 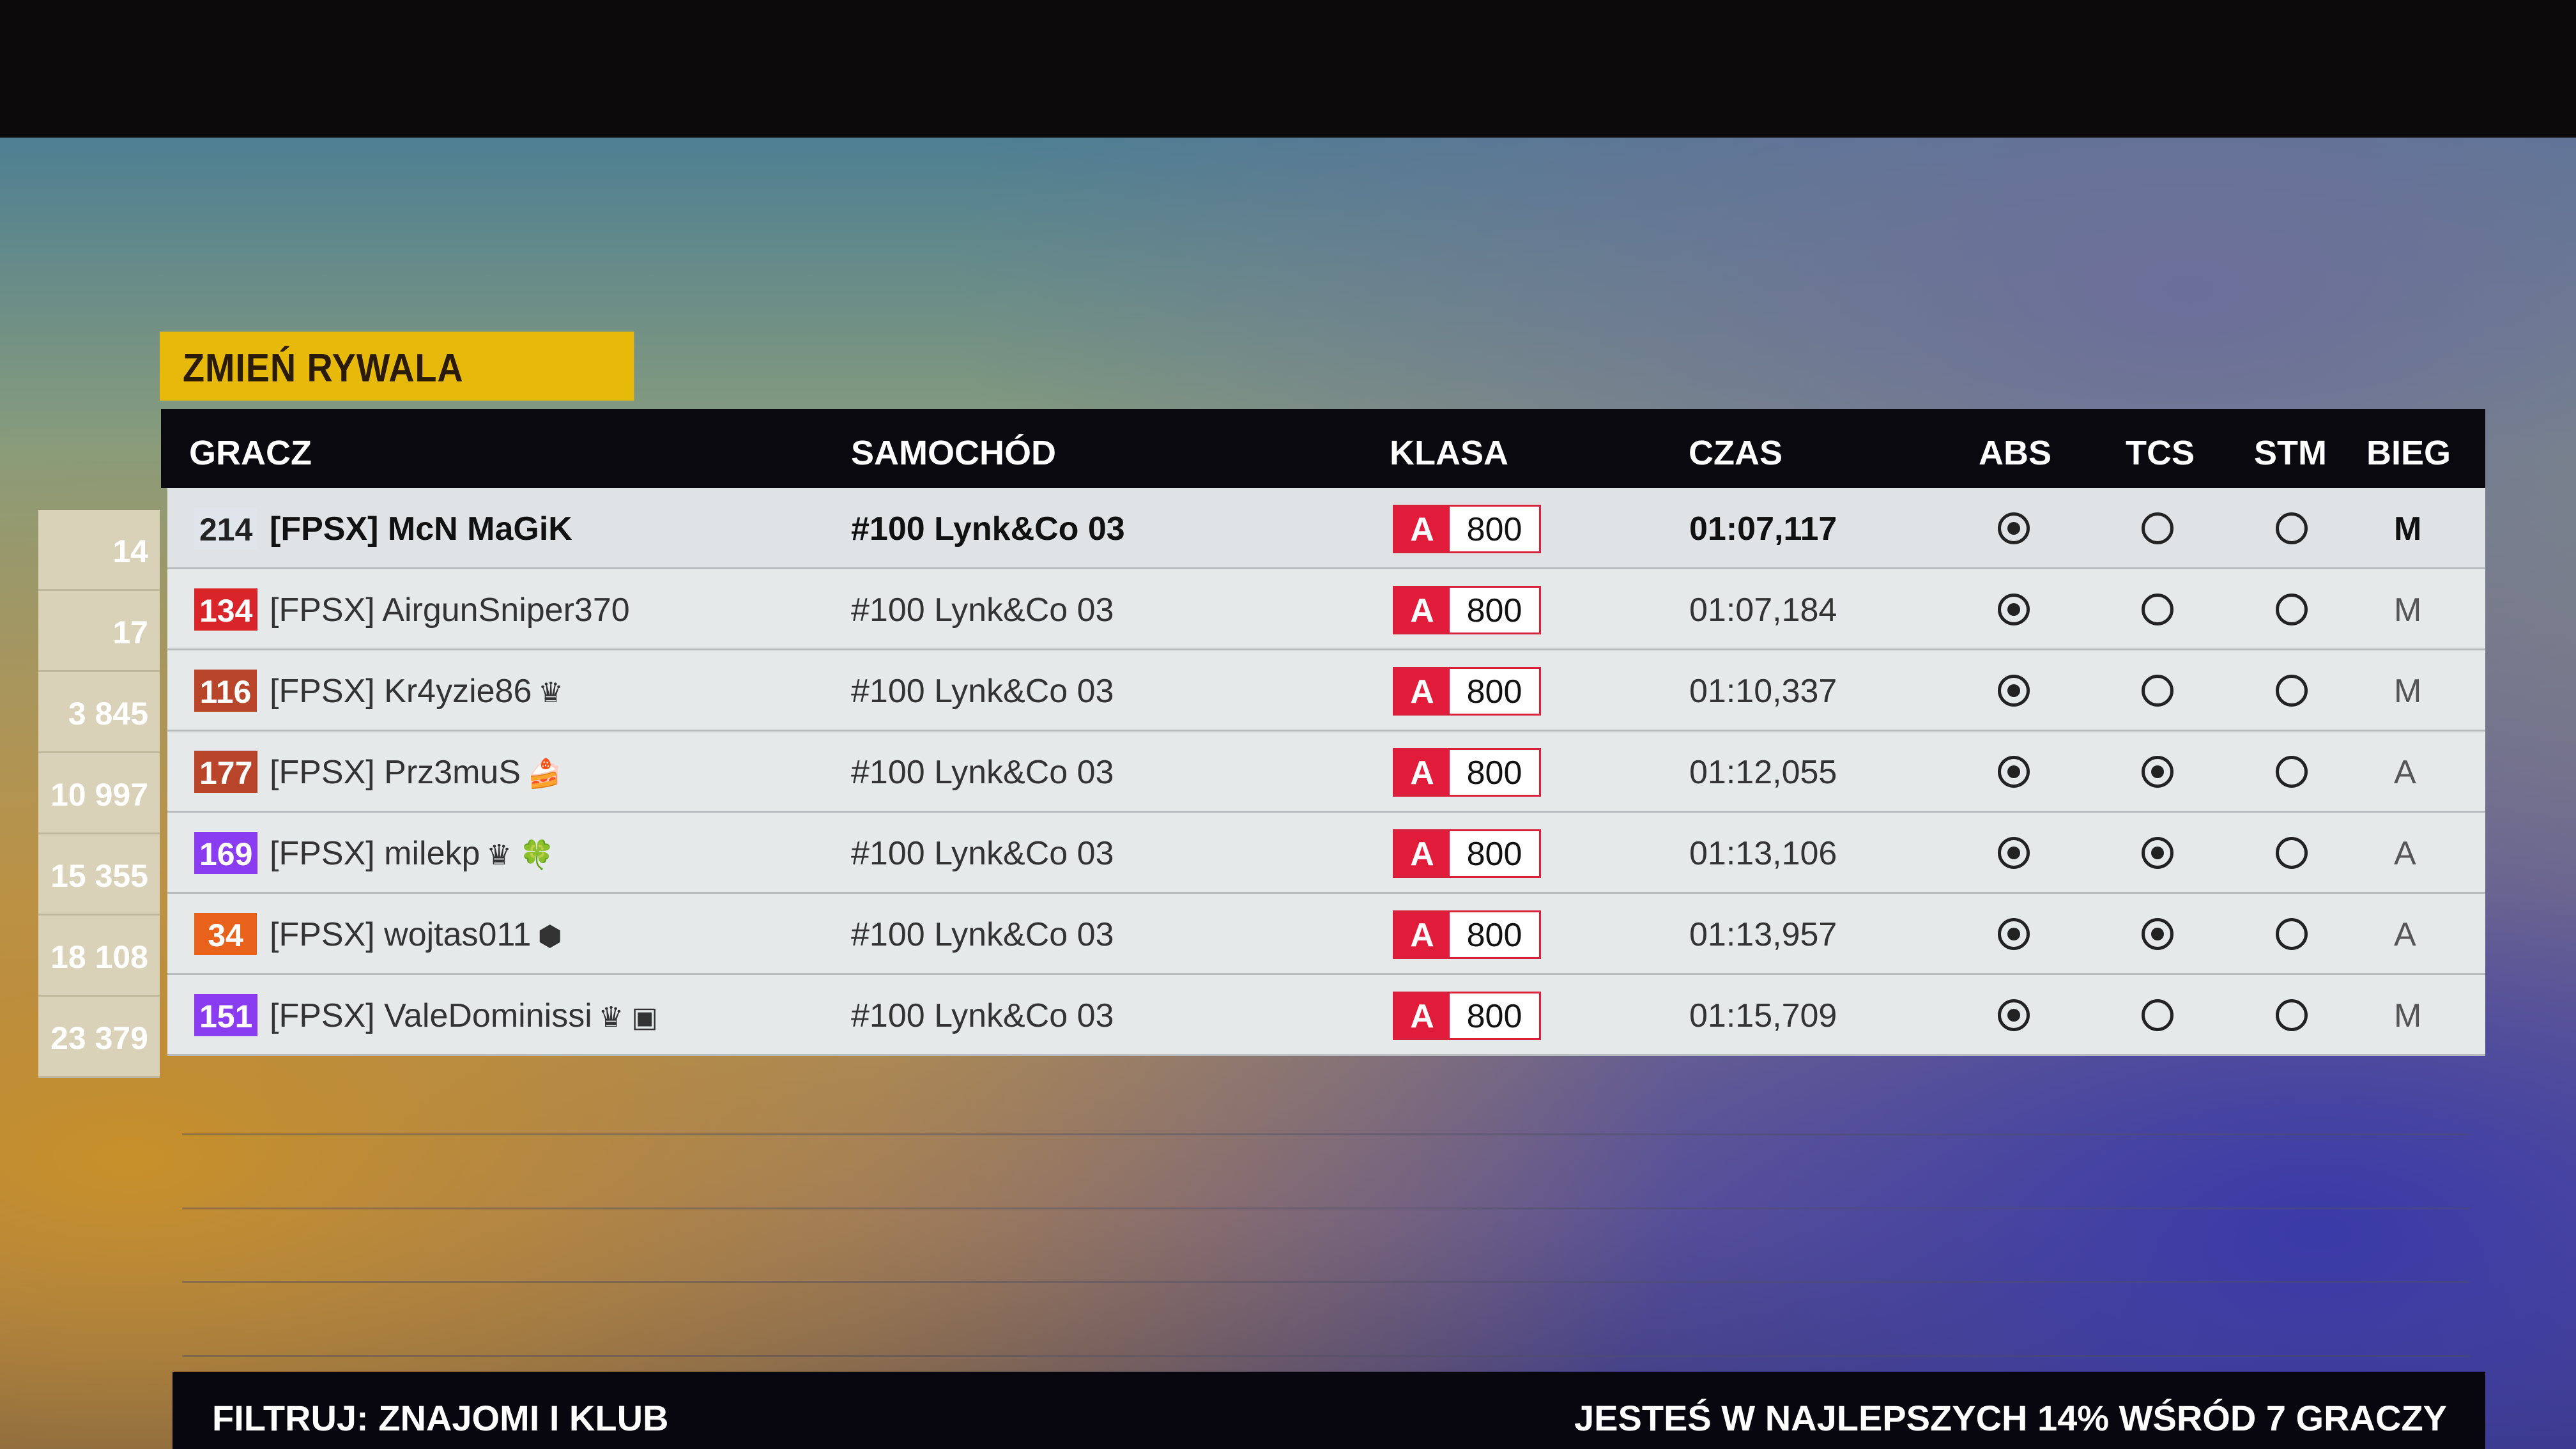 What do you see at coordinates (225, 691) in the screenshot?
I see `level-badge: 116` at bounding box center [225, 691].